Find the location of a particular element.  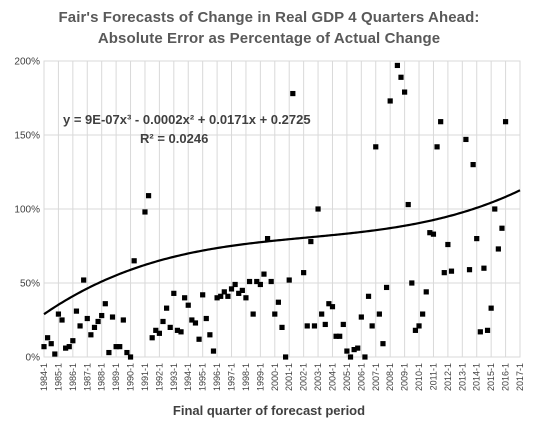

x-tick-label: 2000-1 is located at coordinates (275, 377).